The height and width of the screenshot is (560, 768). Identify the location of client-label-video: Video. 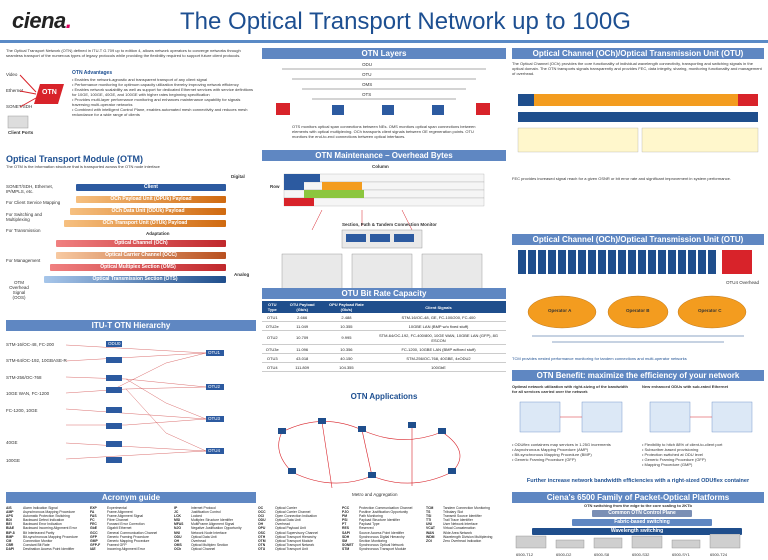
(12, 74).